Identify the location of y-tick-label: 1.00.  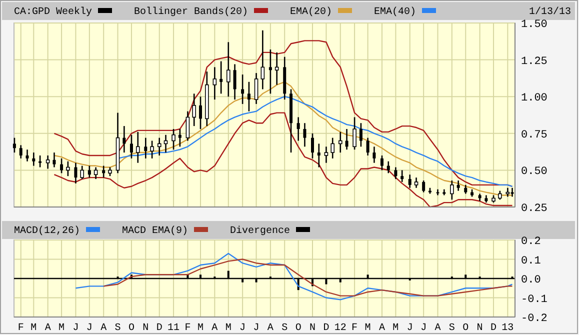
(534, 98).